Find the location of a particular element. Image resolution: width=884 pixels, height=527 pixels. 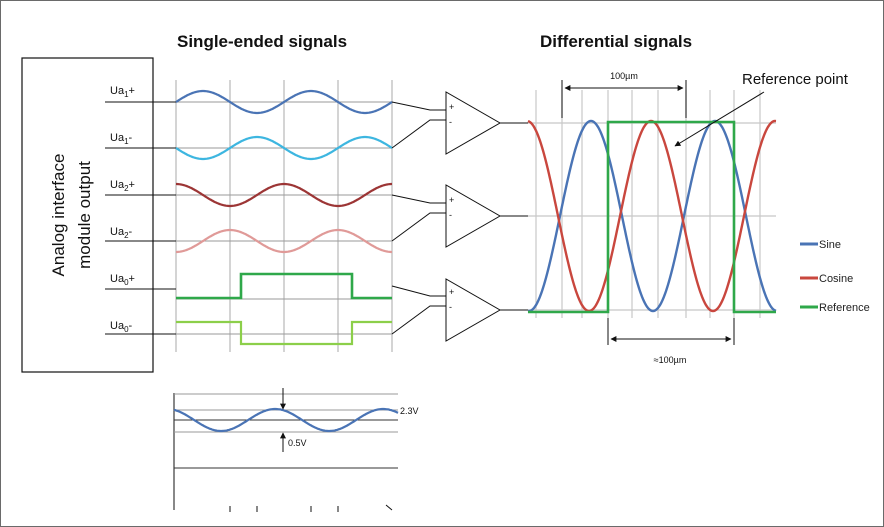

reference-point-label: Reference point is located at coordinates (795, 79).